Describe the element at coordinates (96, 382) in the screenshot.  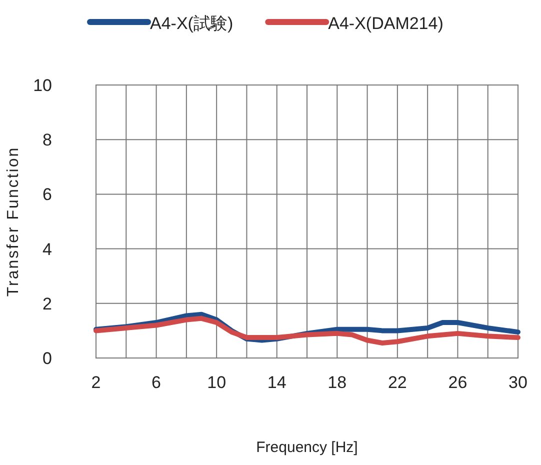
I see `x-tick-label: 2` at that location.